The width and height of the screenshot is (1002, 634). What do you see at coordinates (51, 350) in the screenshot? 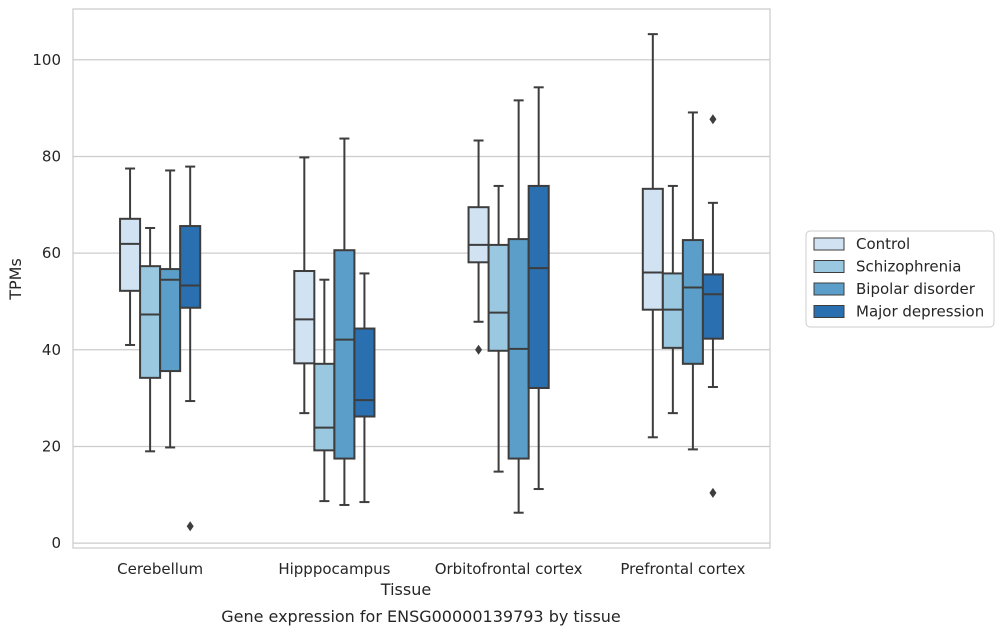
I see `y-tick-label: 40` at bounding box center [51, 350].